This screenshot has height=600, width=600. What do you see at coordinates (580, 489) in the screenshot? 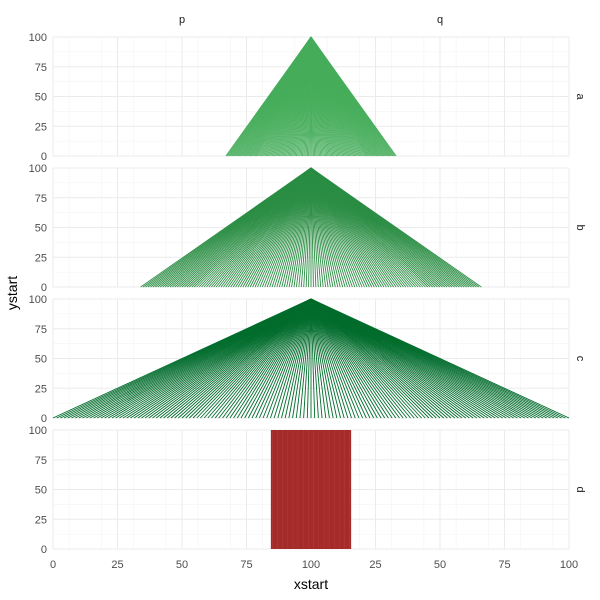
I see `row-strip-d: d` at bounding box center [580, 489].